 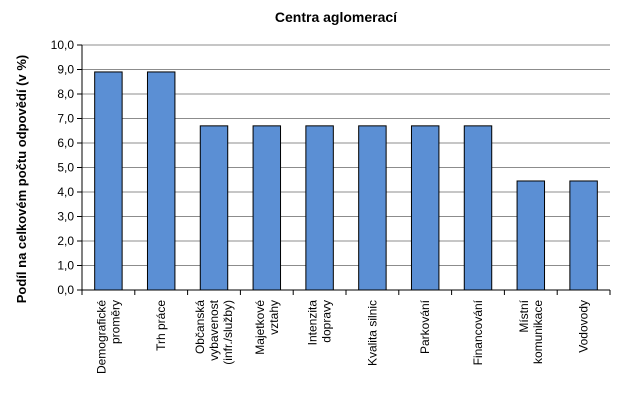 What do you see at coordinates (584, 326) in the screenshot?
I see `x-category-label: Vodovody` at bounding box center [584, 326].